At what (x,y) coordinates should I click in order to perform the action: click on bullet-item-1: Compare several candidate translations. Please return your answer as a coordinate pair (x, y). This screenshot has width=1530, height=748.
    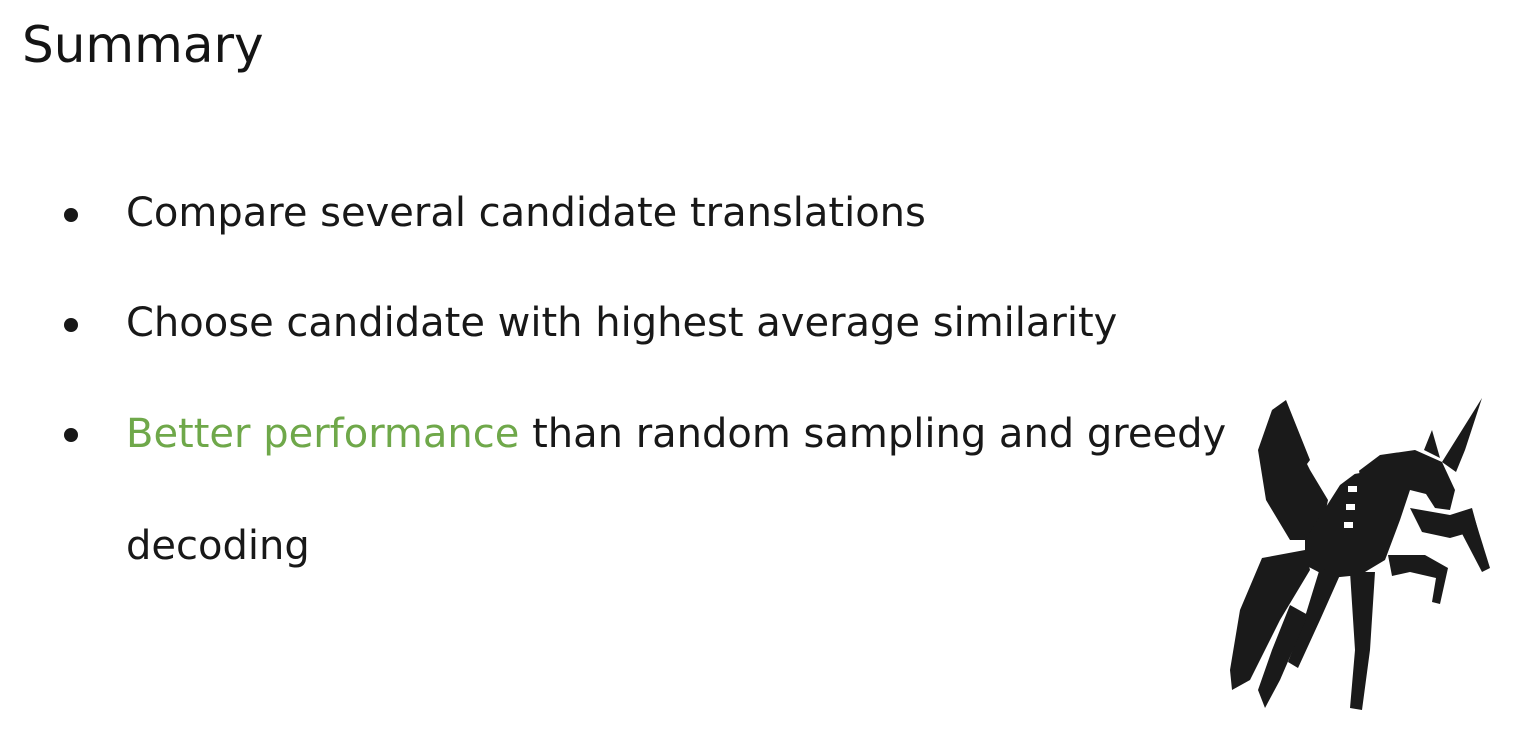
    Looking at the image, I should click on (650, 213).